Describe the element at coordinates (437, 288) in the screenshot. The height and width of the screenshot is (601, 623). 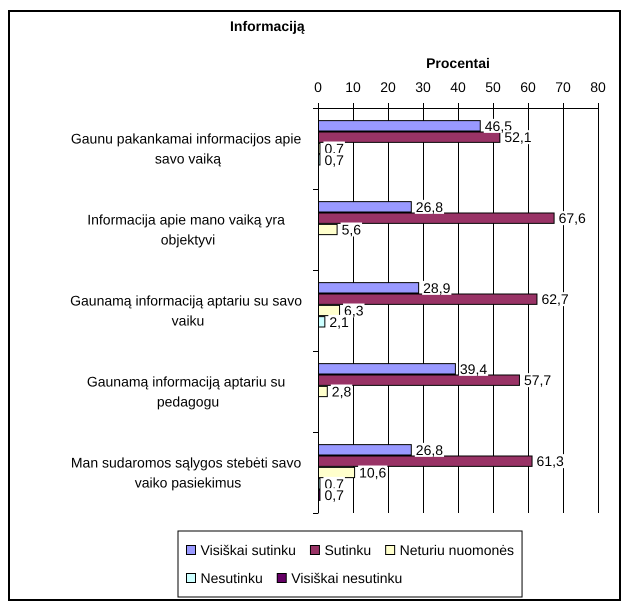
I see `data-label: 28,9` at that location.